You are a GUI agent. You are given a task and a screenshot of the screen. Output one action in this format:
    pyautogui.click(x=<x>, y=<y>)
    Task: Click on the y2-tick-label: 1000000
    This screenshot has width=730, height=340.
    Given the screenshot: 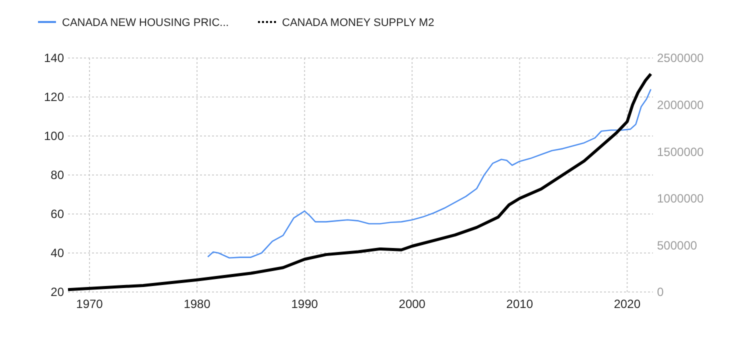 What is the action you would take?
    pyautogui.click(x=680, y=199)
    